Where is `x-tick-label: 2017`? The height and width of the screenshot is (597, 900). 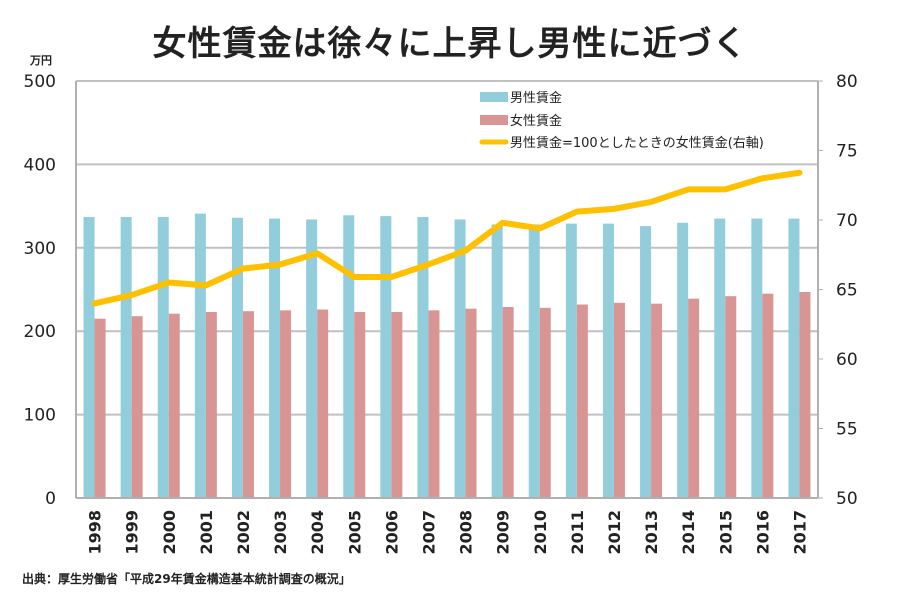 x-tick-label: 2017 is located at coordinates (799, 532).